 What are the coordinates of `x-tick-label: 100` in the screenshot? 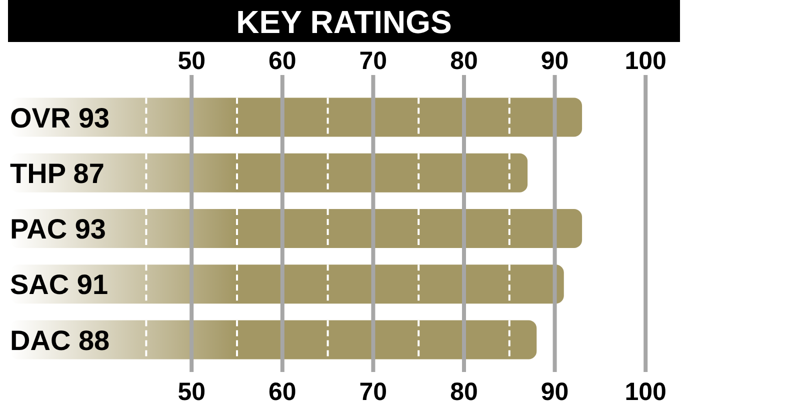 It's located at (645, 392).